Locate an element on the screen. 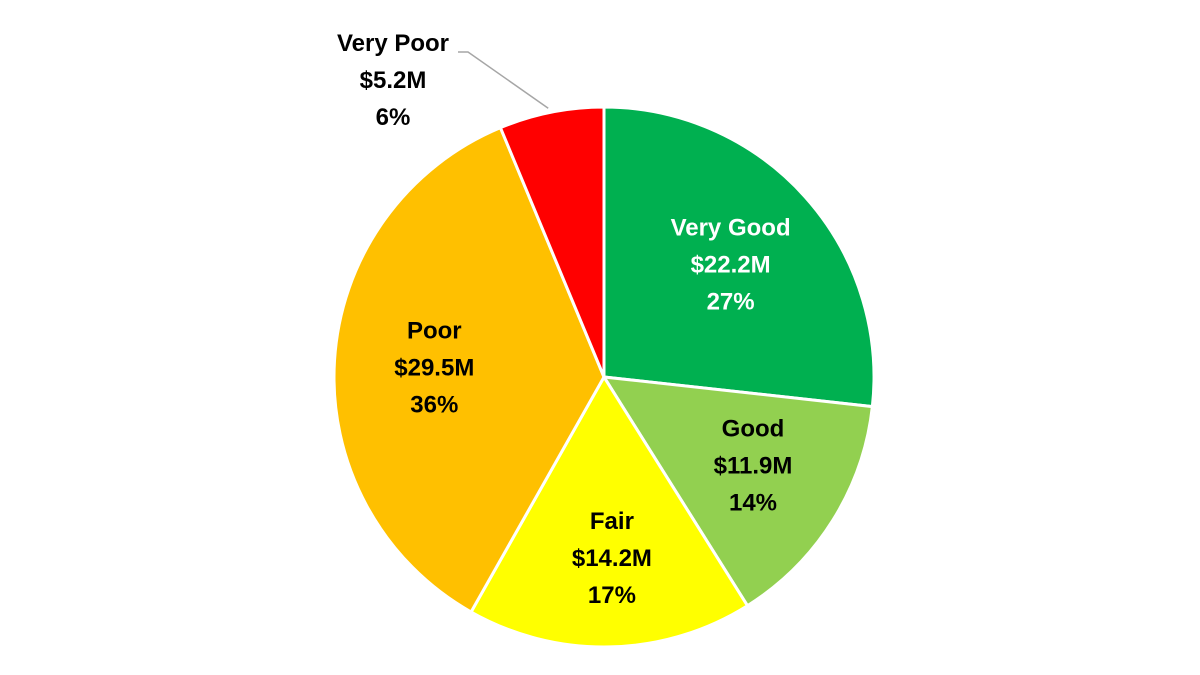  data-label-good-percent: 14% is located at coordinates (753, 502).